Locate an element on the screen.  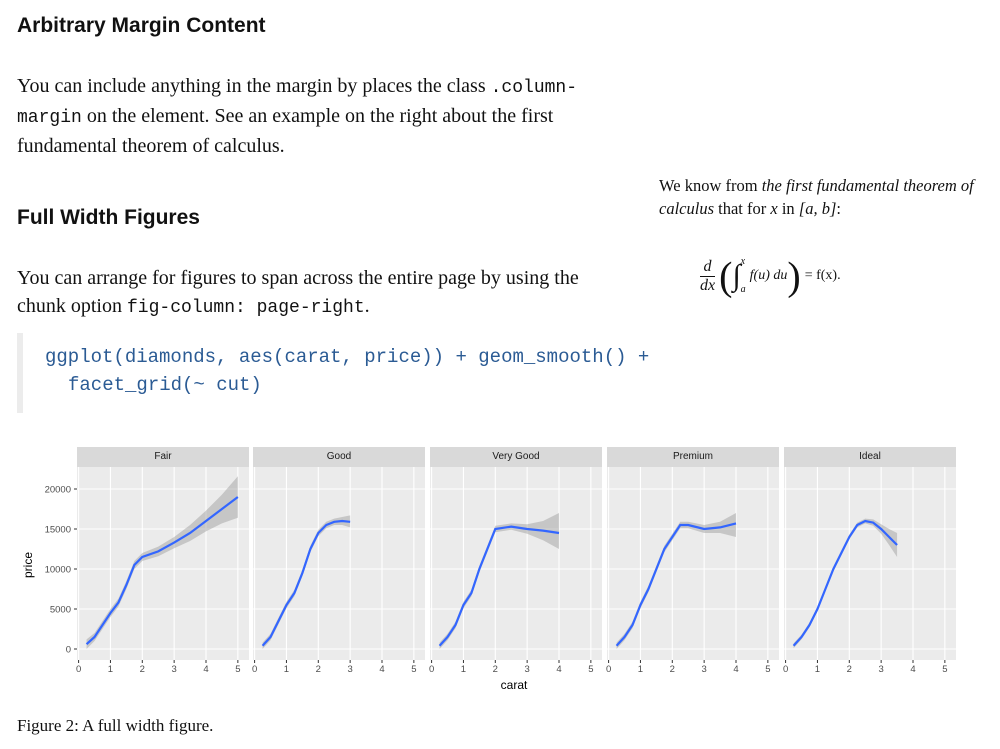
strip-label: Premium is located at coordinates (693, 456).